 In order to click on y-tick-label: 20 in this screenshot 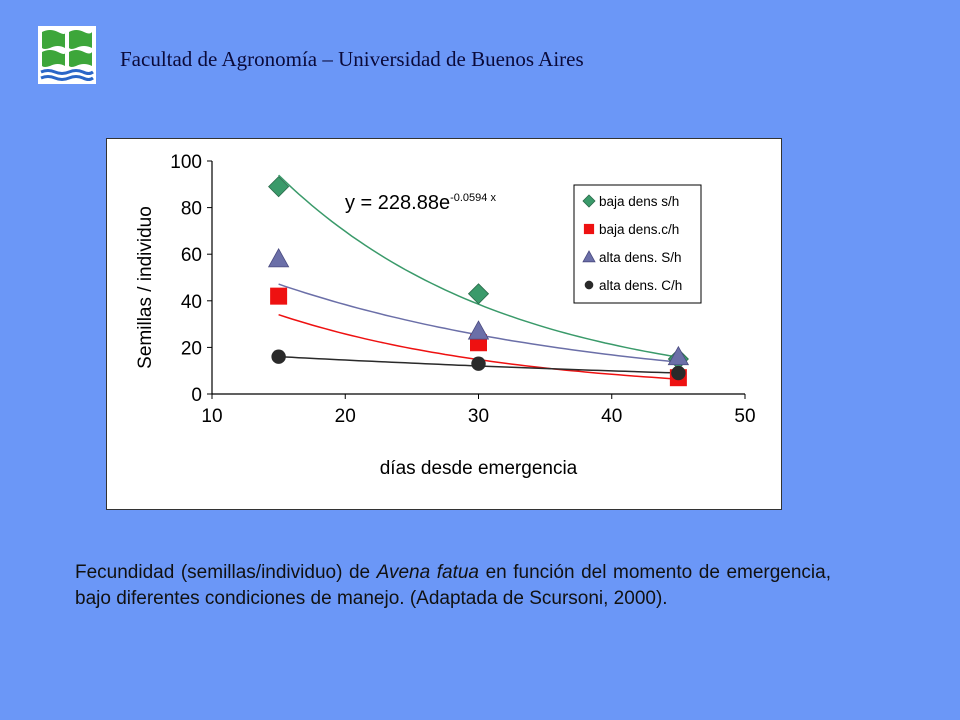, I will do `click(191, 348)`.